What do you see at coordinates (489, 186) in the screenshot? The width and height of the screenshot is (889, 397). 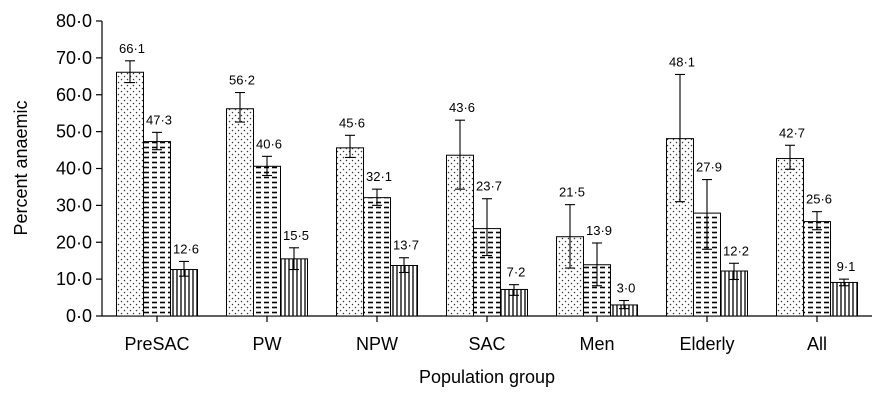 I see `data-label: 23·7` at bounding box center [489, 186].